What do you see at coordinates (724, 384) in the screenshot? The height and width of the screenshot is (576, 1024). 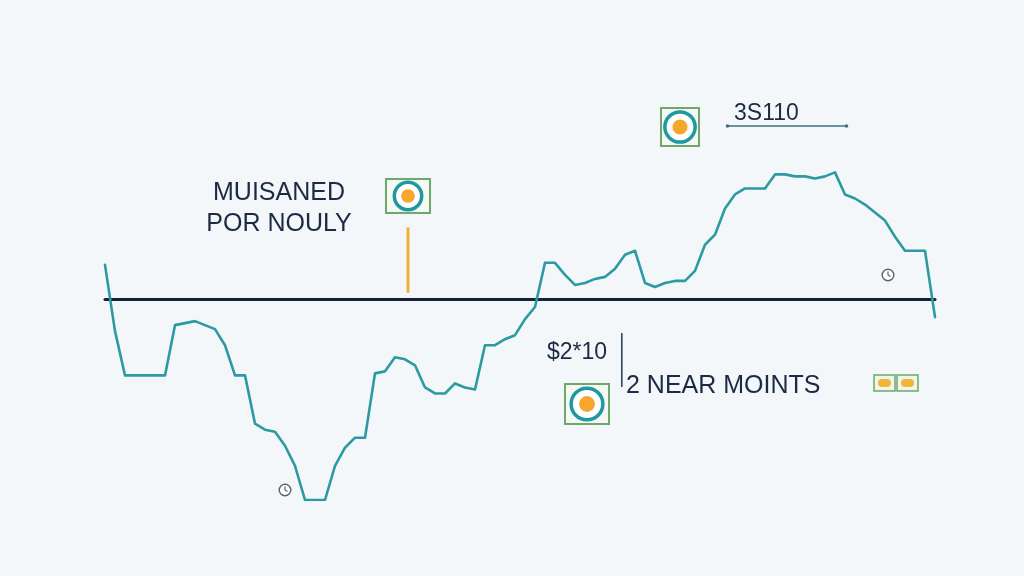 I see `annotation: 2 NEAR MOINTS` at bounding box center [724, 384].